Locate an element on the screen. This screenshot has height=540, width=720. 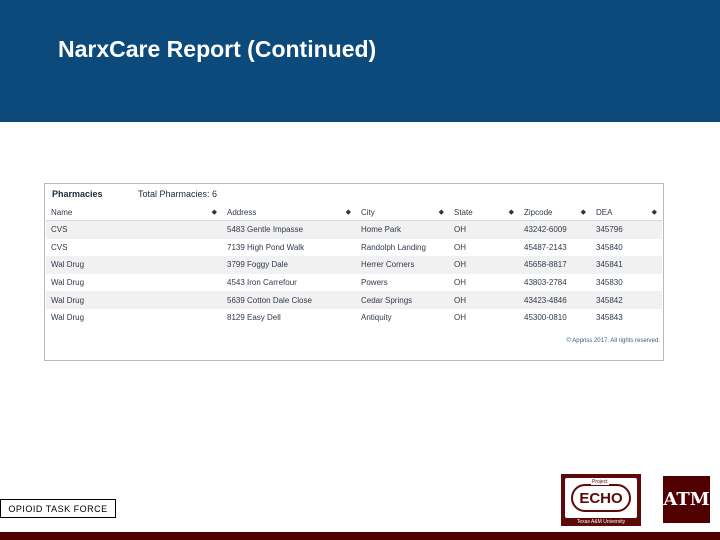
cell-dea: 345842 is located at coordinates (626, 300).